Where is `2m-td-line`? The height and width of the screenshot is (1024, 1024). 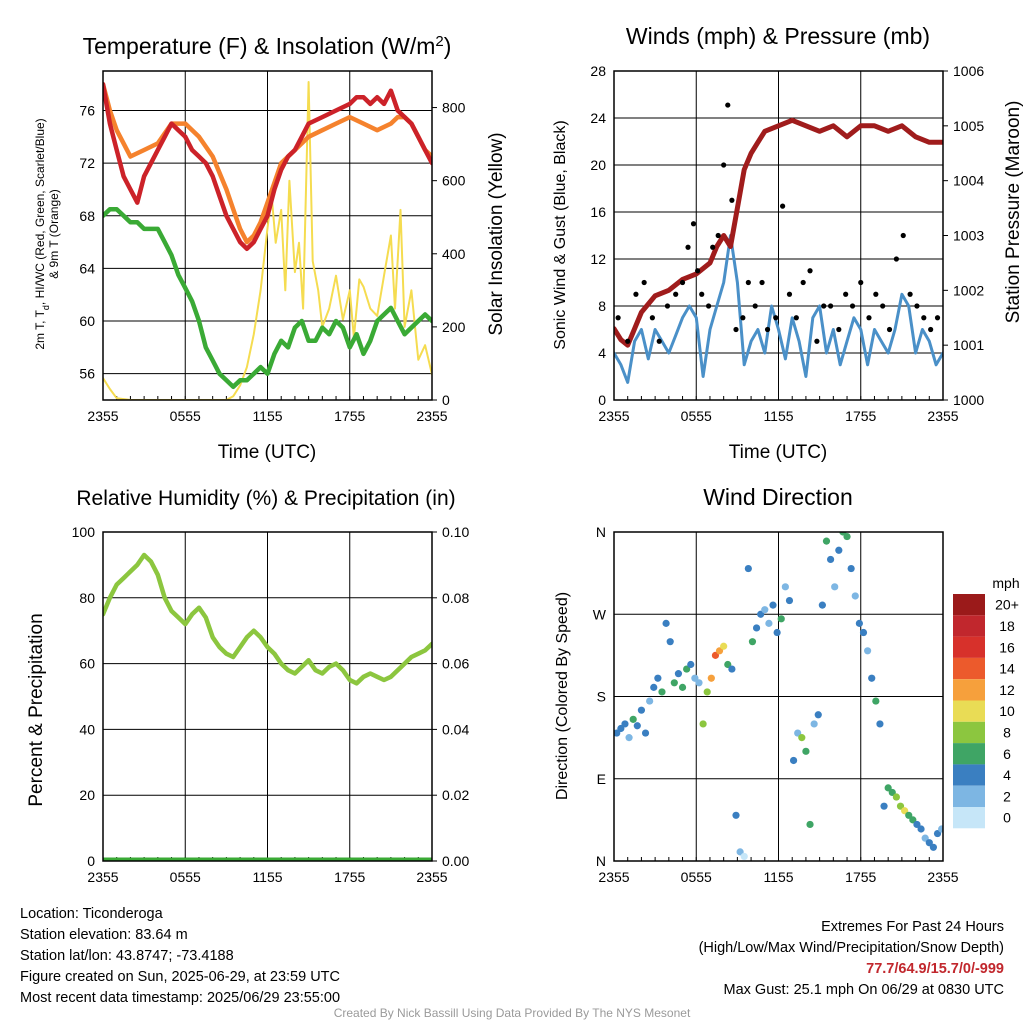
2m-td-line is located at coordinates (267, 298).